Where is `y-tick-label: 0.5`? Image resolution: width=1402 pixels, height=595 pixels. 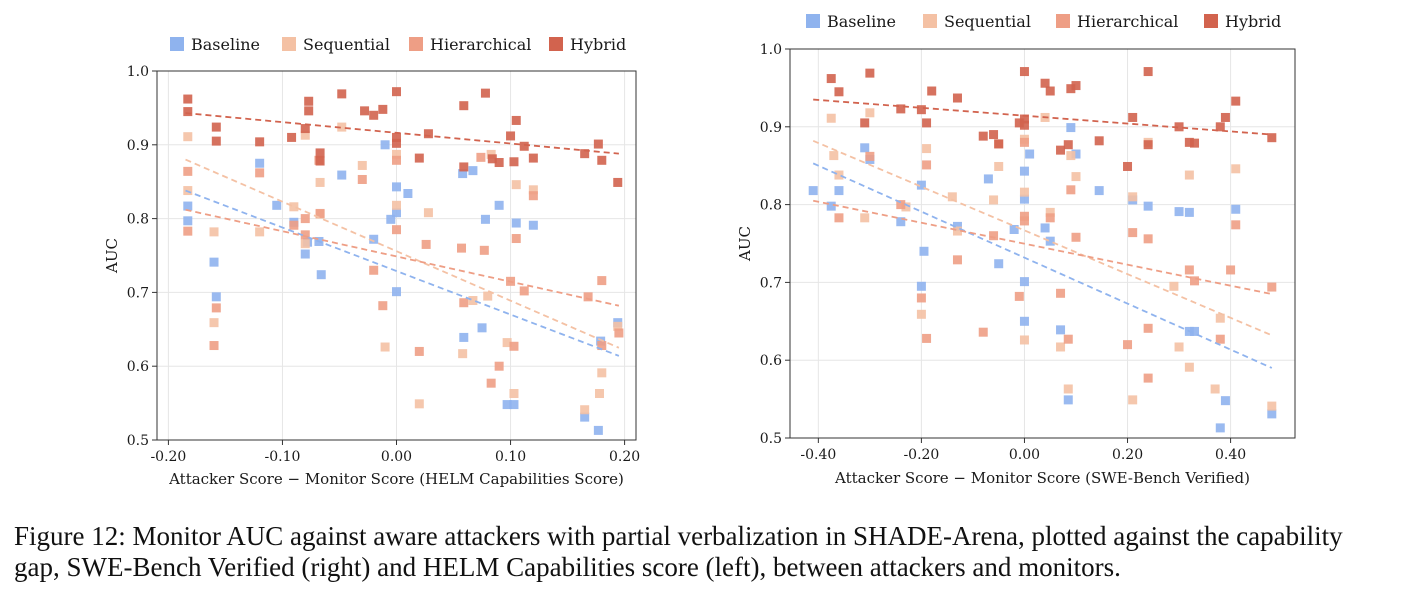
y-tick-label: 0.5 is located at coordinates (771, 439).